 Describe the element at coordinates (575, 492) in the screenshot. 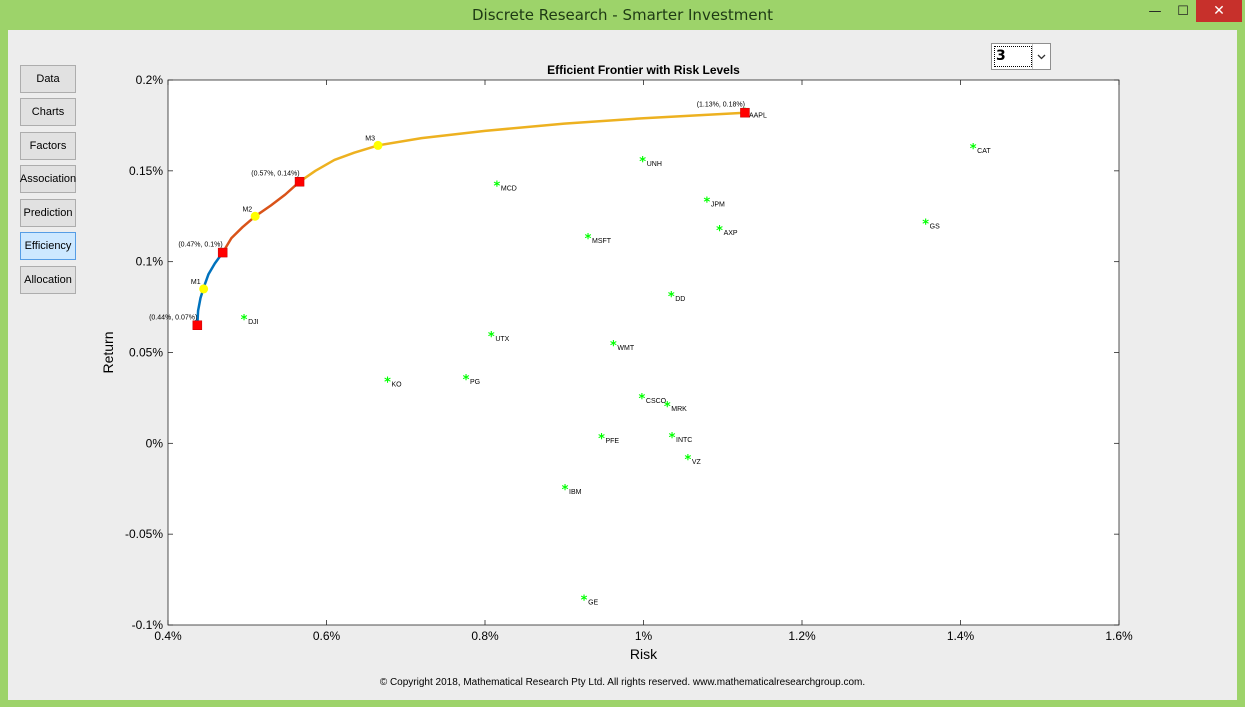

I see `asset-label: IBM` at that location.